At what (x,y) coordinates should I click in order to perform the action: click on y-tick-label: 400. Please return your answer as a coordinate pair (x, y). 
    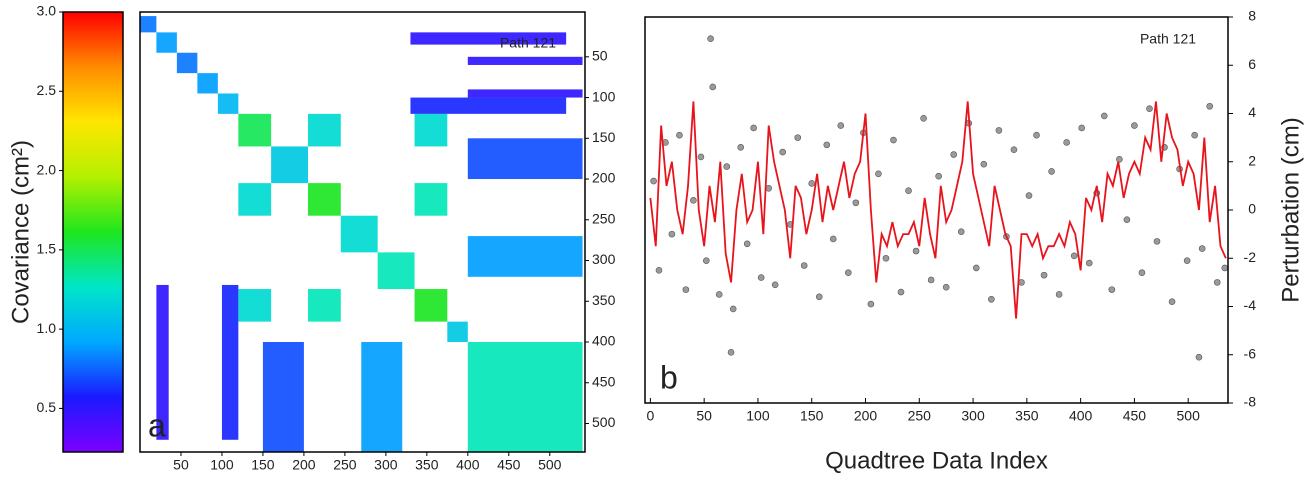
    Looking at the image, I should click on (604, 341).